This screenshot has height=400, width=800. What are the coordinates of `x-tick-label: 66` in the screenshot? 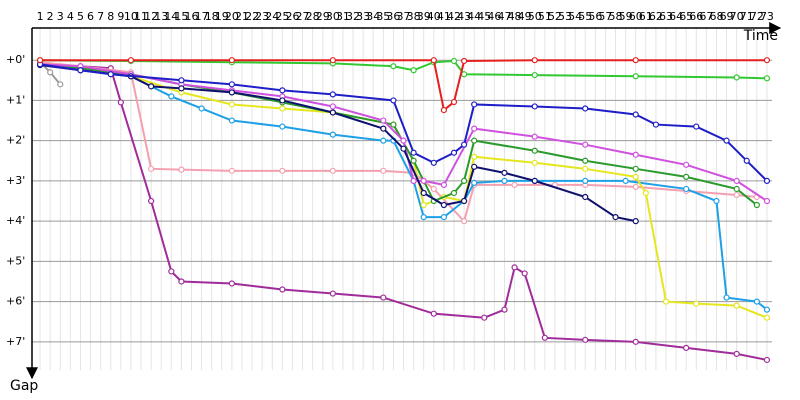 It's located at (696, 16).